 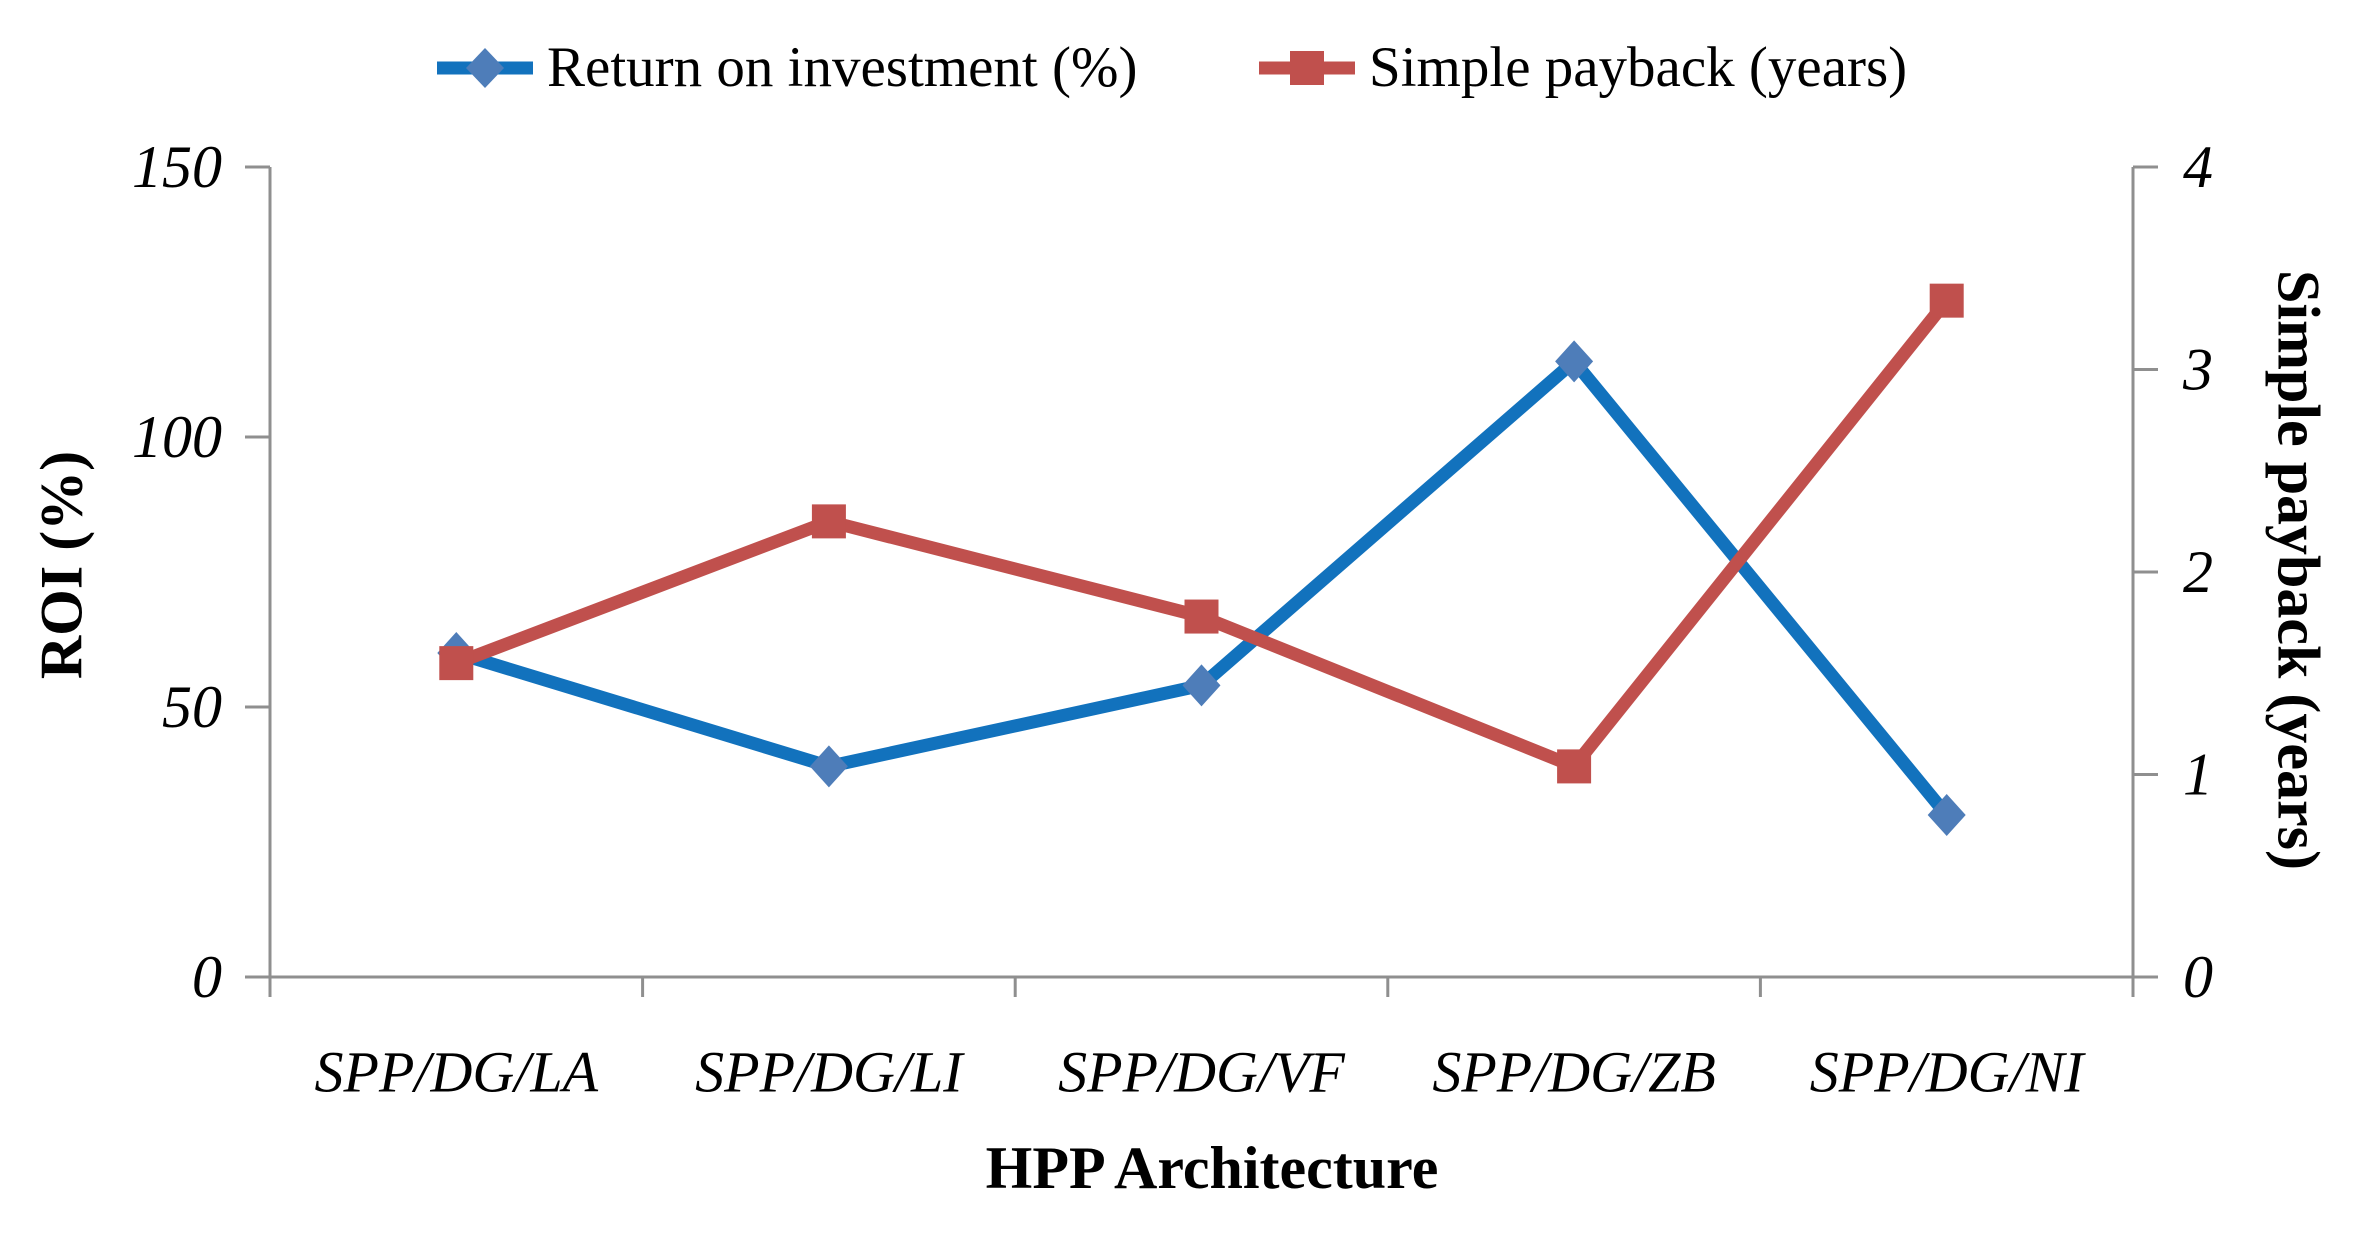 What do you see at coordinates (485, 68) in the screenshot?
I see `roi-legend-marker-icon` at bounding box center [485, 68].